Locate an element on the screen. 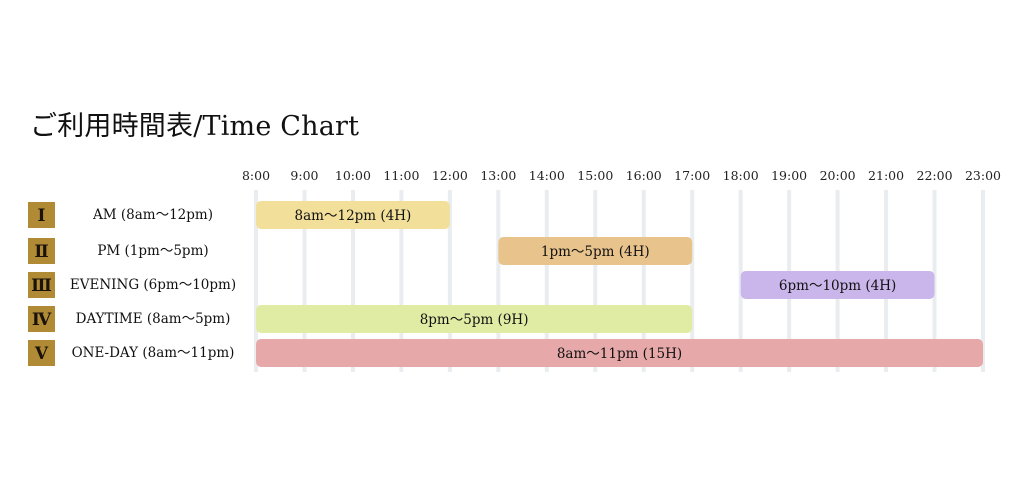  x-tick-label: 23:00 is located at coordinates (983, 175).